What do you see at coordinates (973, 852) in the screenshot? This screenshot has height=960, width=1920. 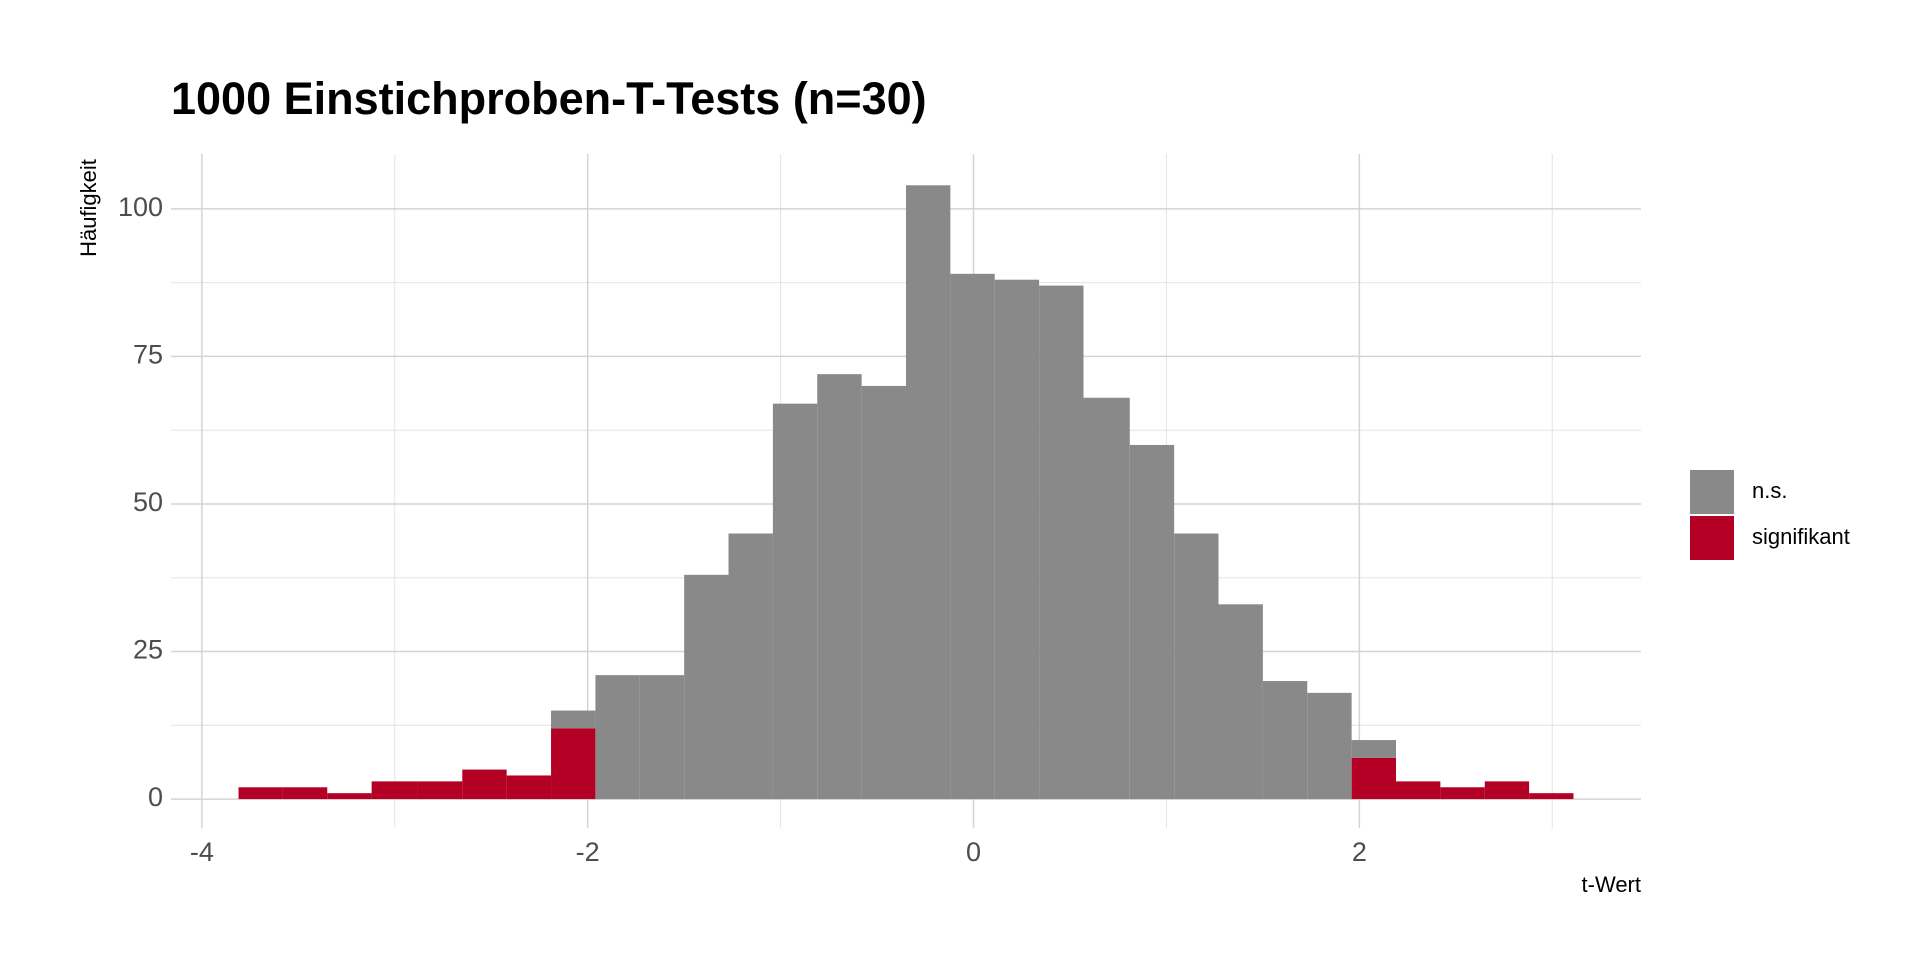 I see `x-tick-label: 0` at bounding box center [973, 852].